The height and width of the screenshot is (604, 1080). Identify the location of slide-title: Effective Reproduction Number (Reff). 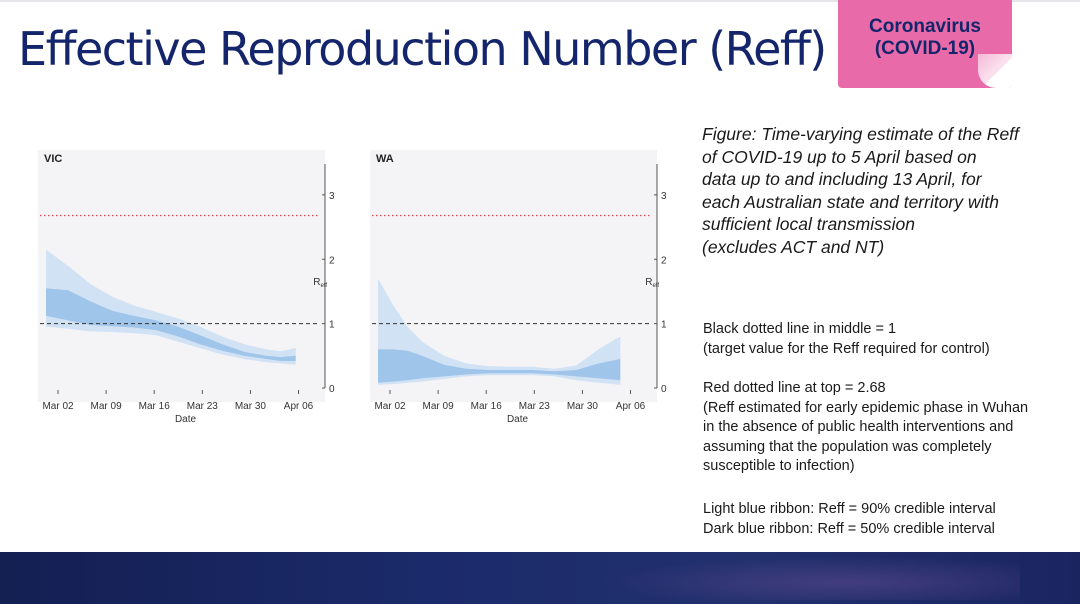
(422, 49).